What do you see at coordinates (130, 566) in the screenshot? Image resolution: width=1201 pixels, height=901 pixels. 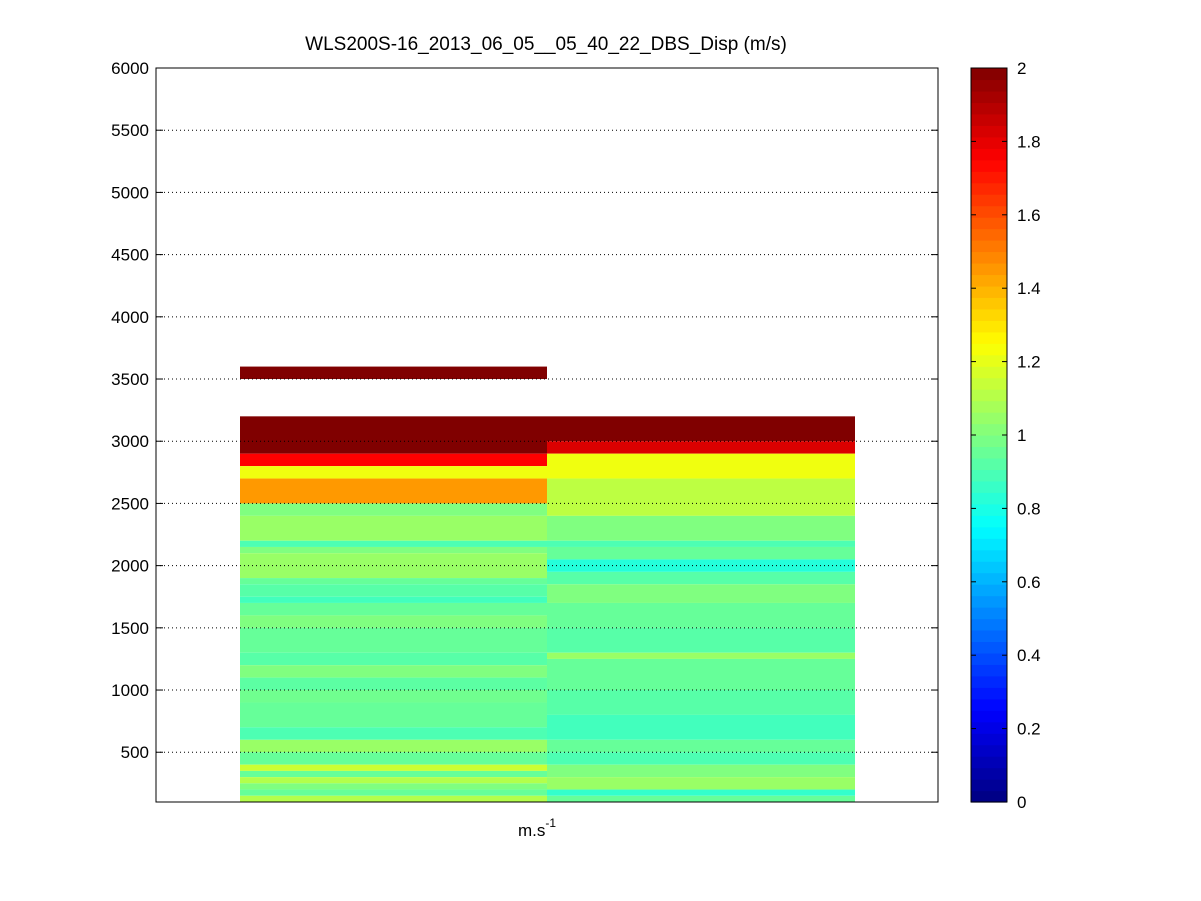 I see `y-tick-label: 2000` at bounding box center [130, 566].